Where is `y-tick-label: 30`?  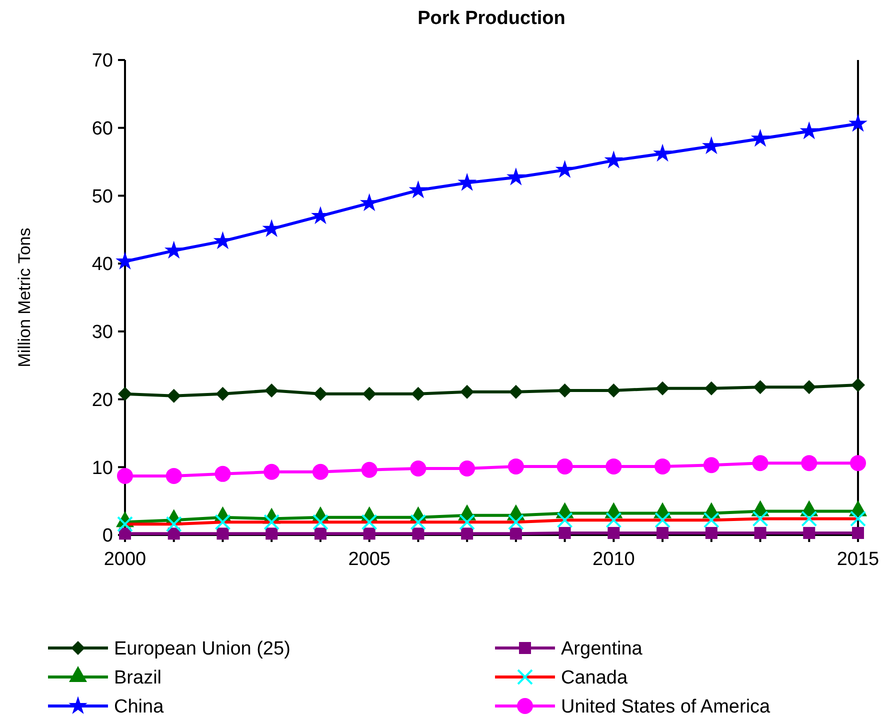 y-tick-label: 30 is located at coordinates (102, 333).